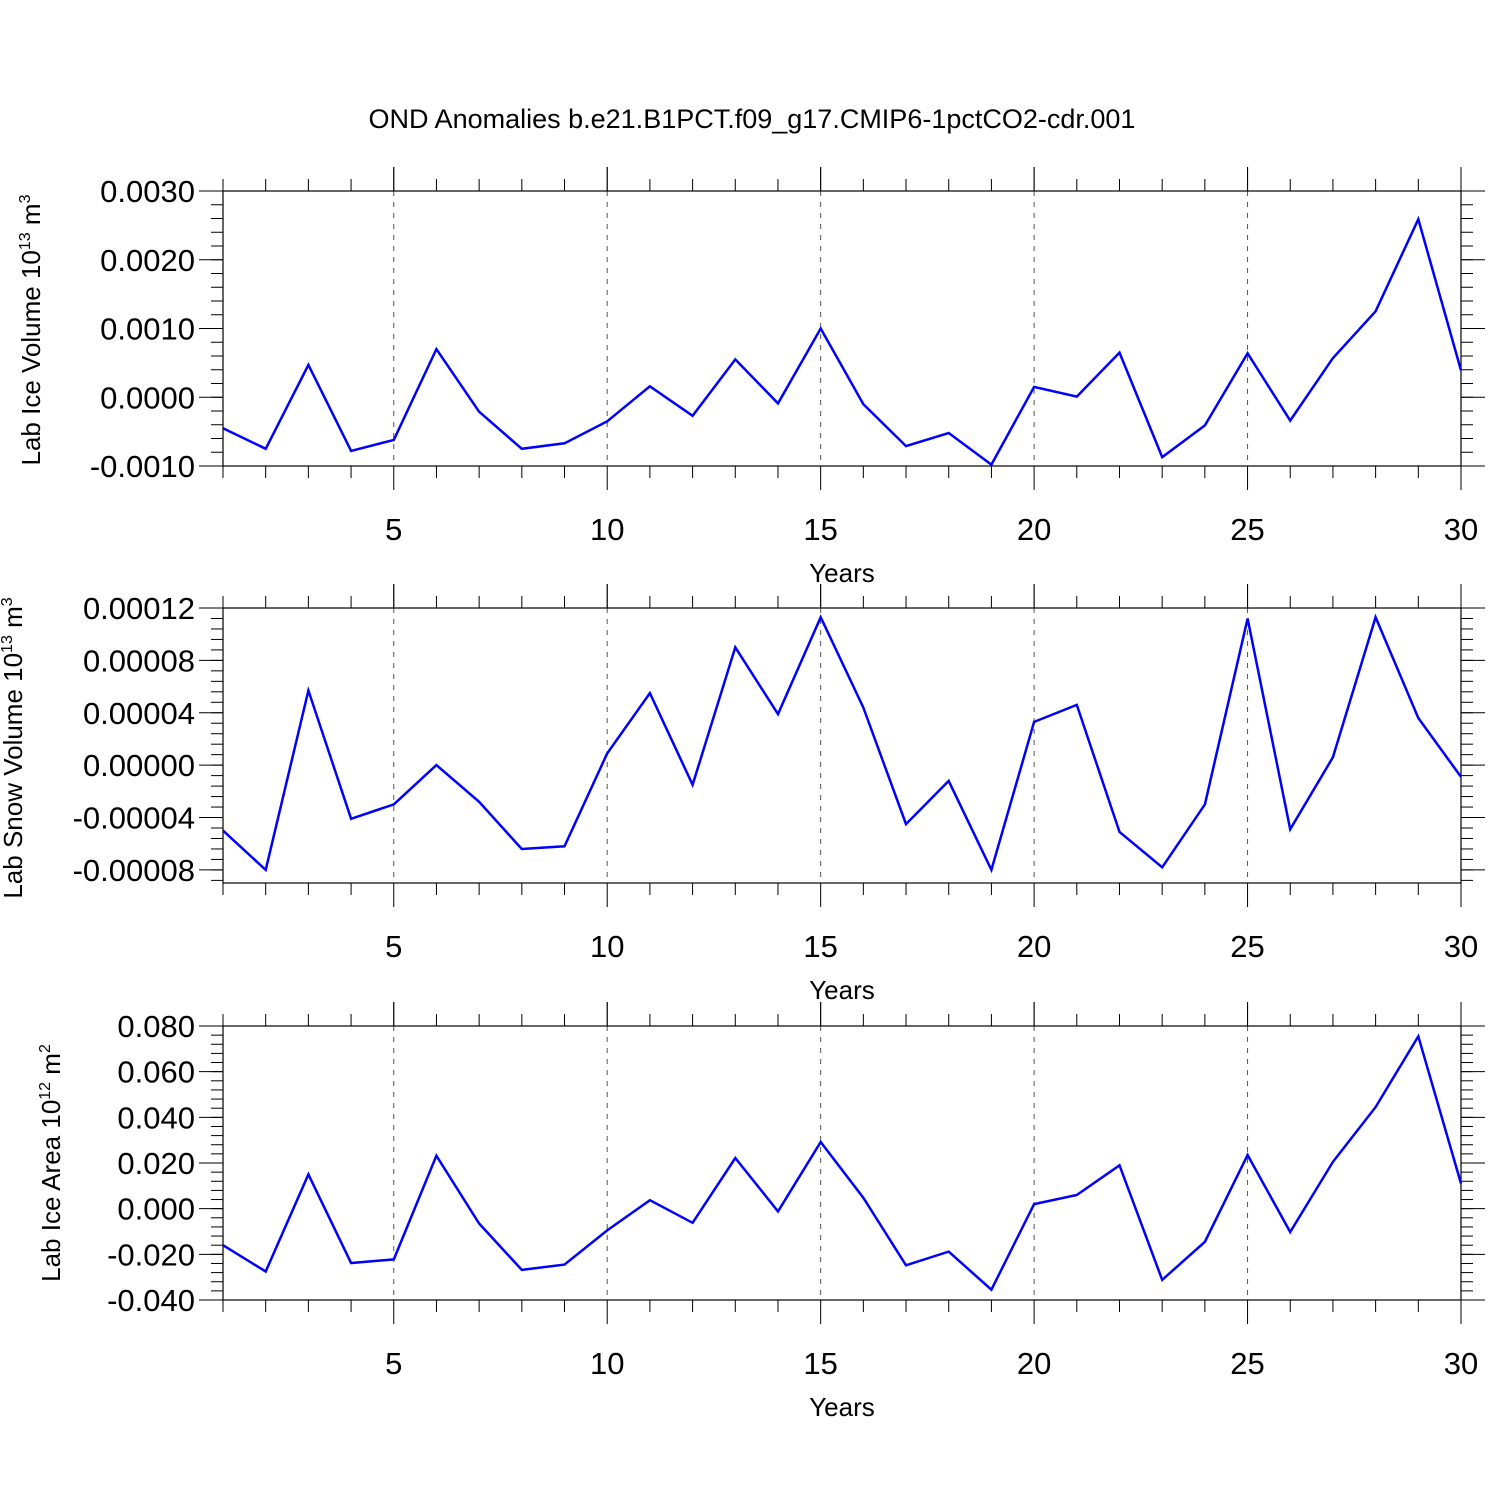 This screenshot has width=1500, height=1500. I want to click on y-tick-label: 0.080, so click(156, 1026).